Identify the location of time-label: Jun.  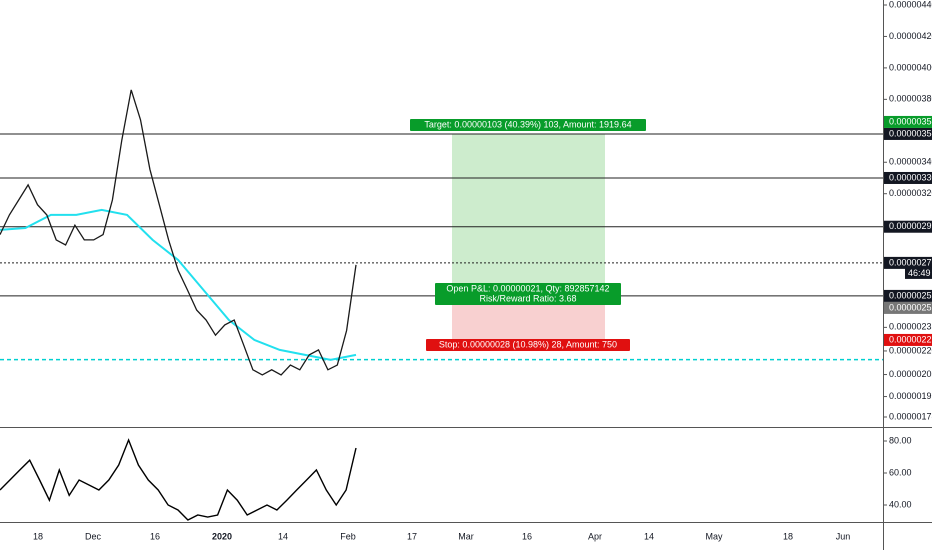
(843, 536).